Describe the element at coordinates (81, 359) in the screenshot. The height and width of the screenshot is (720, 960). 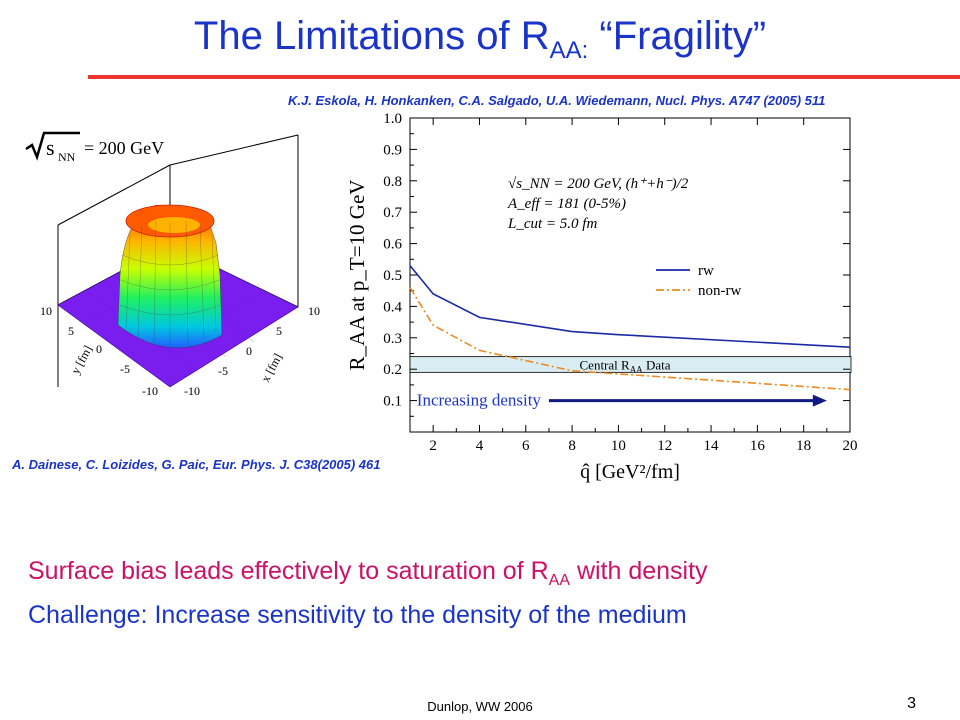
I see `y-axis-label: y [fm]` at that location.